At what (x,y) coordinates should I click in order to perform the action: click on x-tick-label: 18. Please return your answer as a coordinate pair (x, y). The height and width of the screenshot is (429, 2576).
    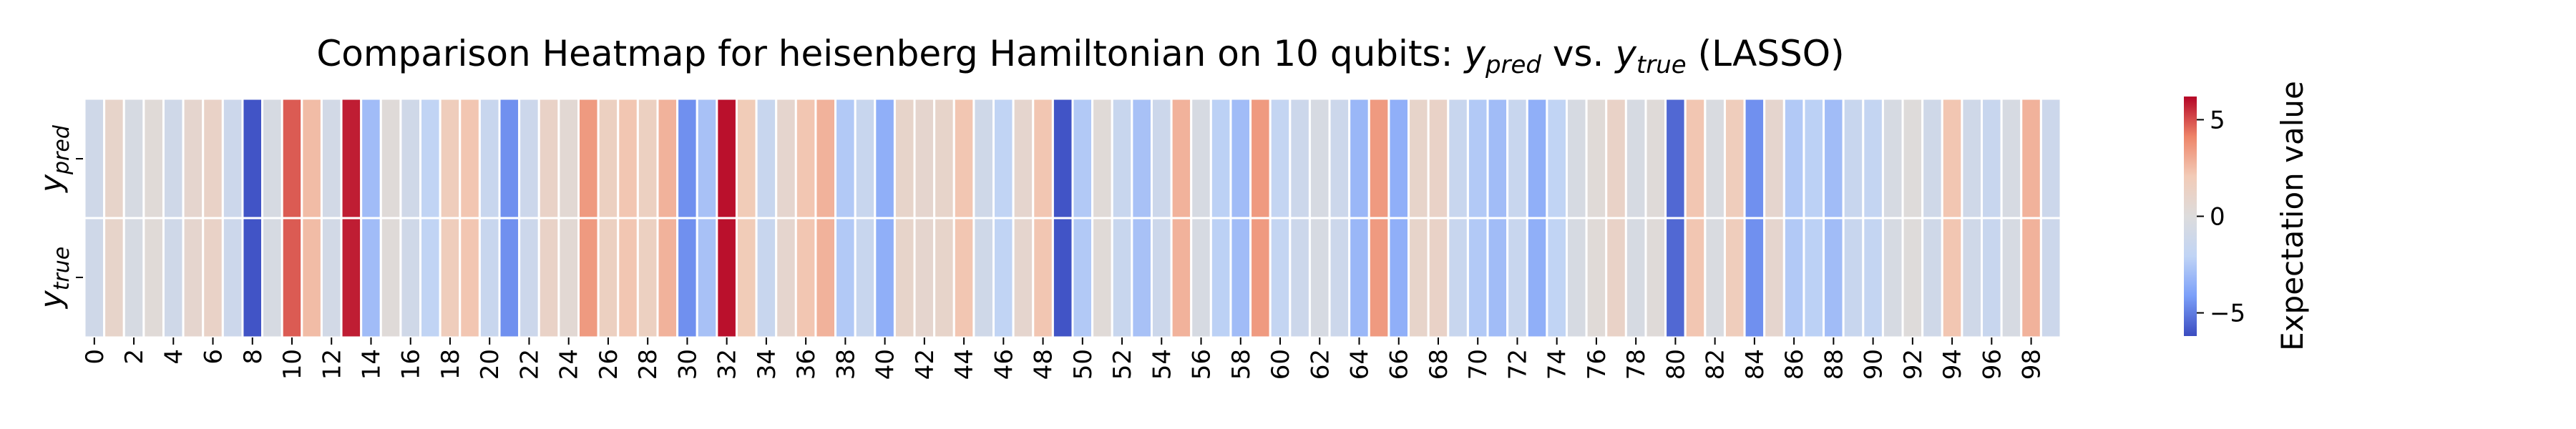
    Looking at the image, I should click on (450, 364).